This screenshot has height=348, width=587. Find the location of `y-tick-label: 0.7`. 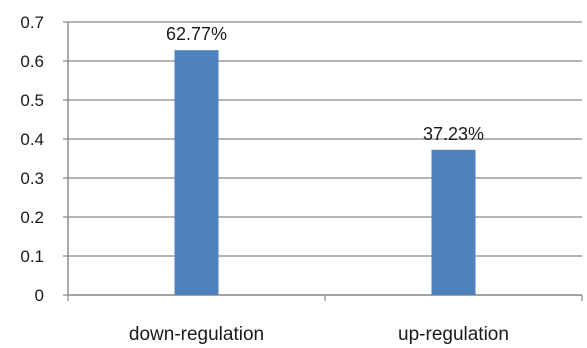

y-tick-label: 0.7 is located at coordinates (32, 22).